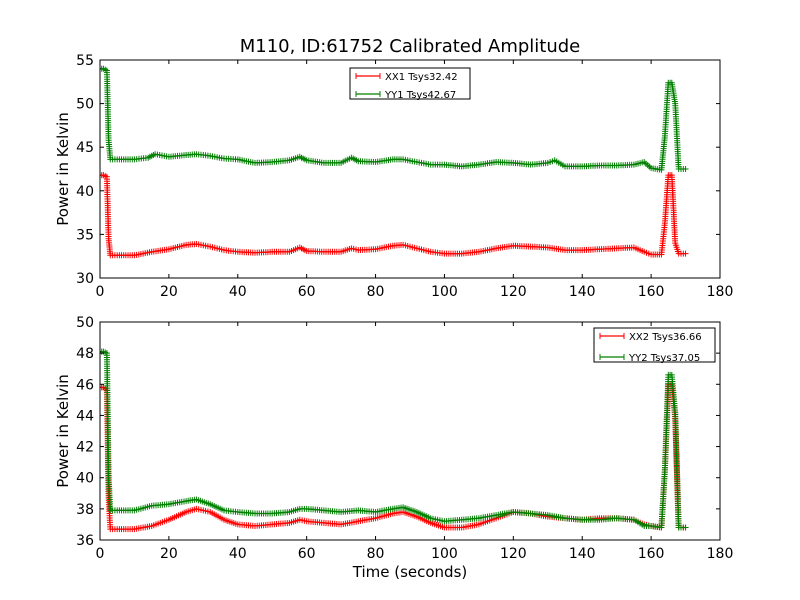 The height and width of the screenshot is (600, 800). Describe the element at coordinates (410, 46) in the screenshot. I see `chart-title: M110, ID:61752 Calibrated Amplitude` at that location.